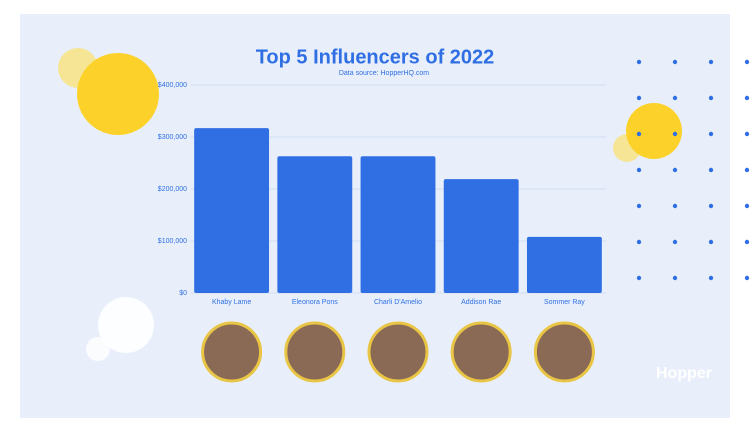  Describe the element at coordinates (398, 302) in the screenshot. I see `x-tick-label: Charli D'Amelio` at that location.